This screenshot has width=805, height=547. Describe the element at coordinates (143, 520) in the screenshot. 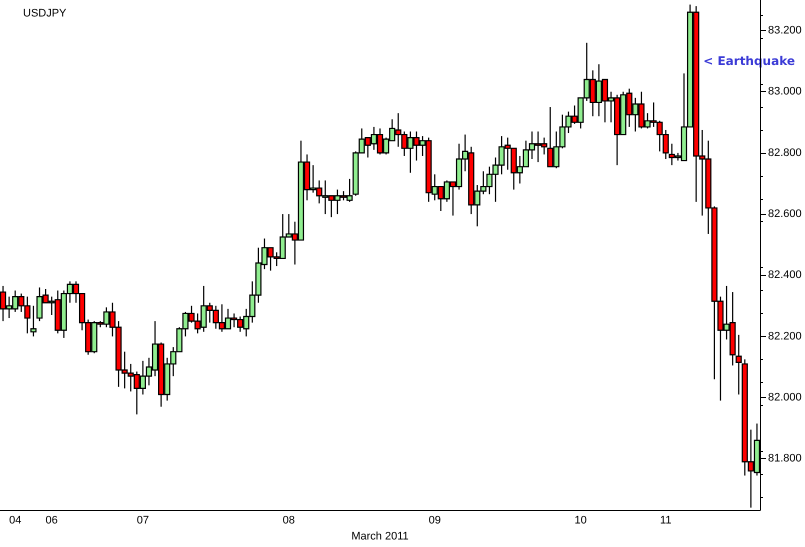

I see `x-tick-label: 07` at that location.